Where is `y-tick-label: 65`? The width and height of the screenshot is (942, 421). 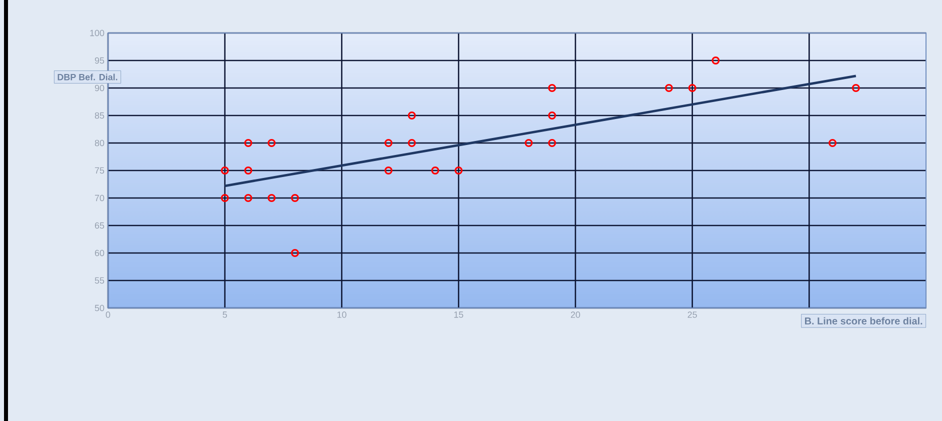
y-tick-label: 65 is located at coordinates (99, 225).